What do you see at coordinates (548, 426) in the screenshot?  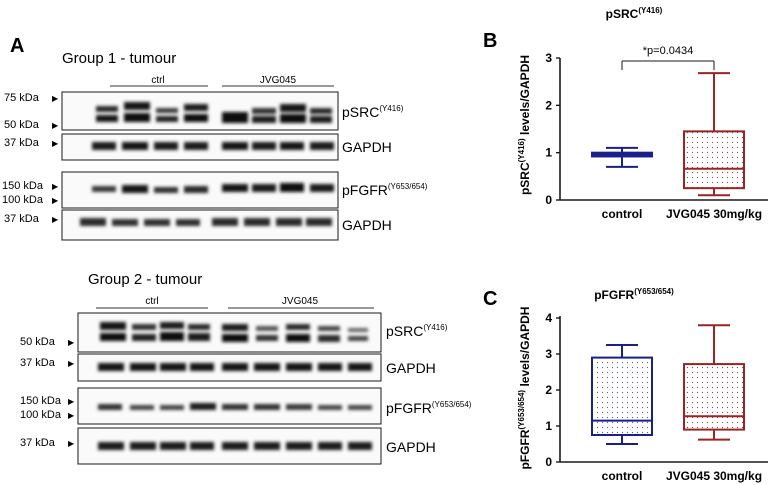 I see `y-tick-label: 1` at bounding box center [548, 426].